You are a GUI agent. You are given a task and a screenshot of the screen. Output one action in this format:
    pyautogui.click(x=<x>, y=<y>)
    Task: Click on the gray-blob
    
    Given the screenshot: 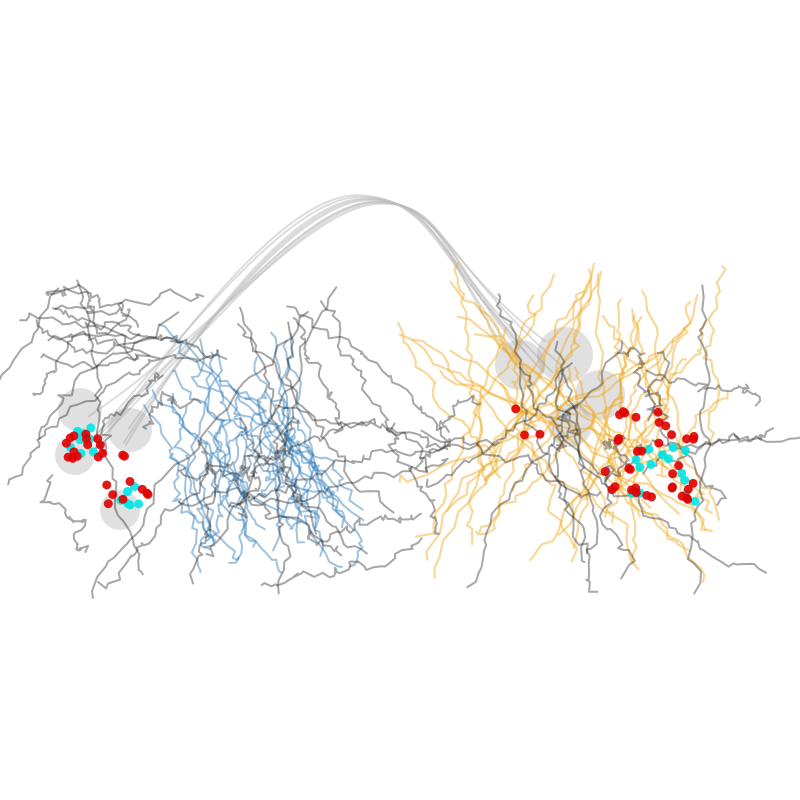 What is the action you would take?
    pyautogui.click(x=565, y=355)
    